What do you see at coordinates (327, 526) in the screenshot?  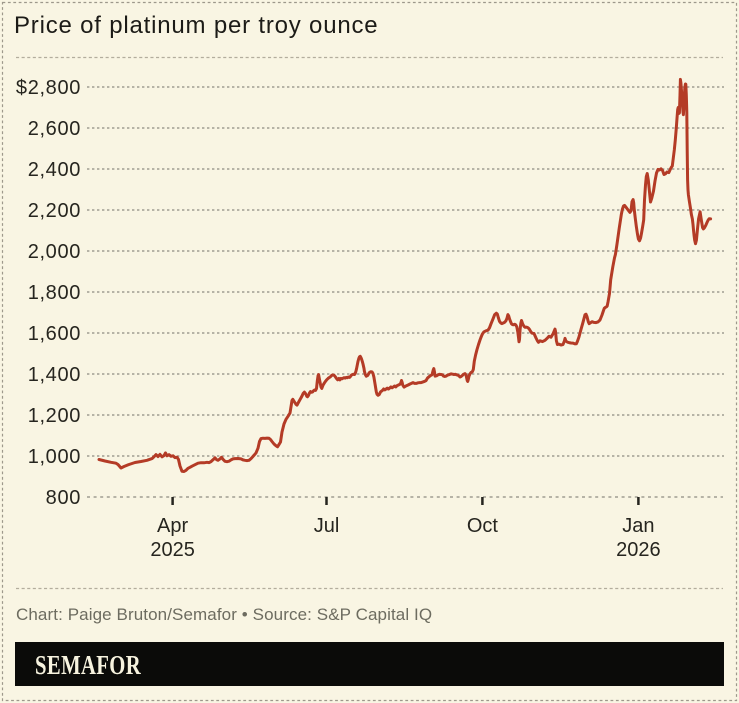 I see `svg-text: Jul` at bounding box center [327, 526].